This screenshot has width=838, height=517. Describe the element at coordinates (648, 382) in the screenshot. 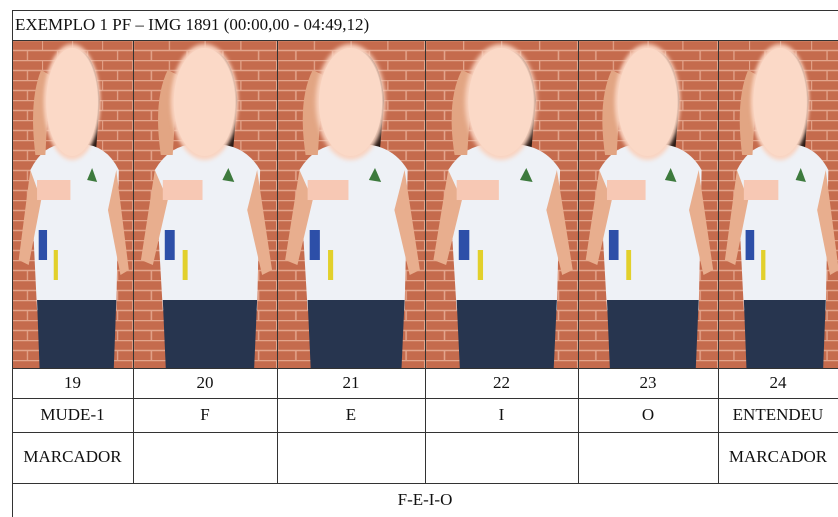

I see `frame-number: 23` at that location.